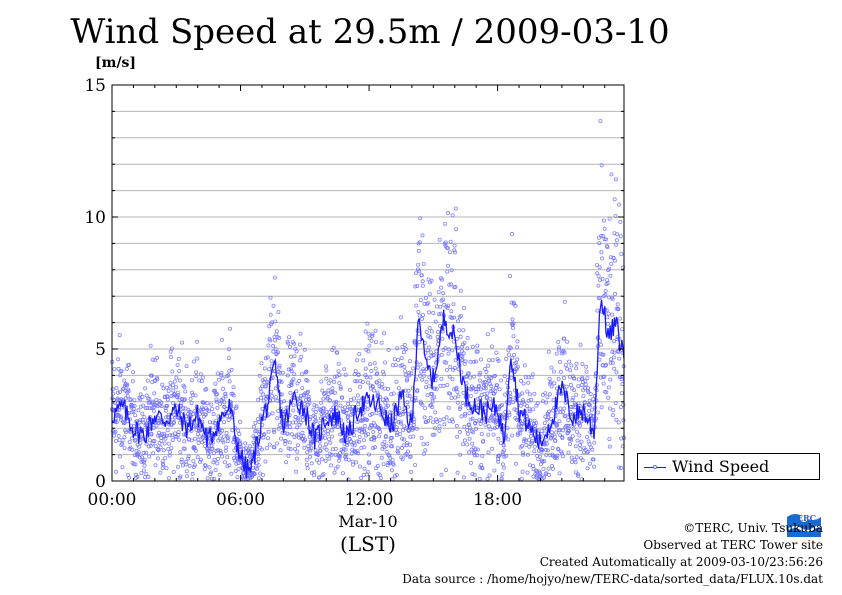 This screenshot has height=595, width=842. I want to click on terc-logo, so click(804, 520).